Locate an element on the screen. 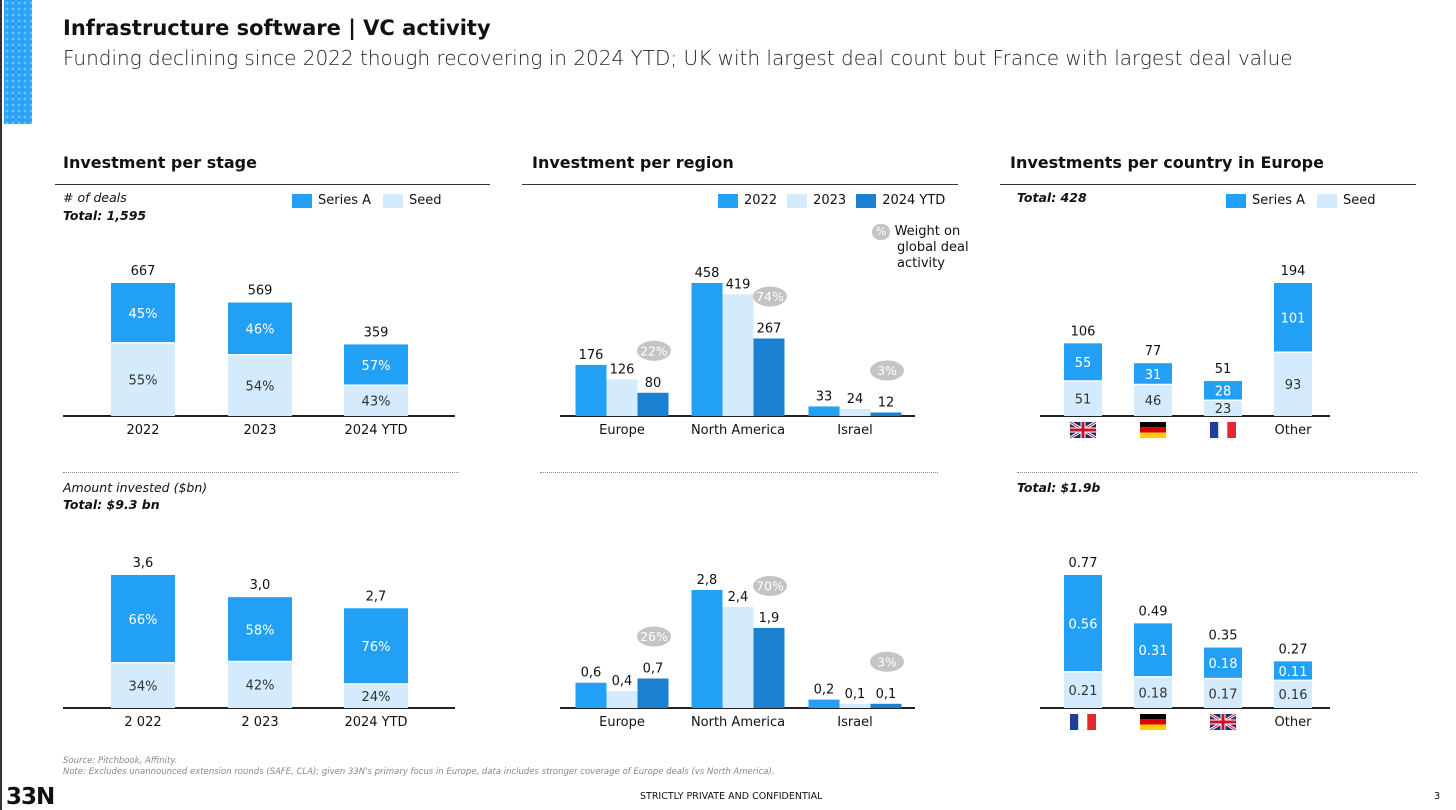  category-label: Europe is located at coordinates (622, 430).